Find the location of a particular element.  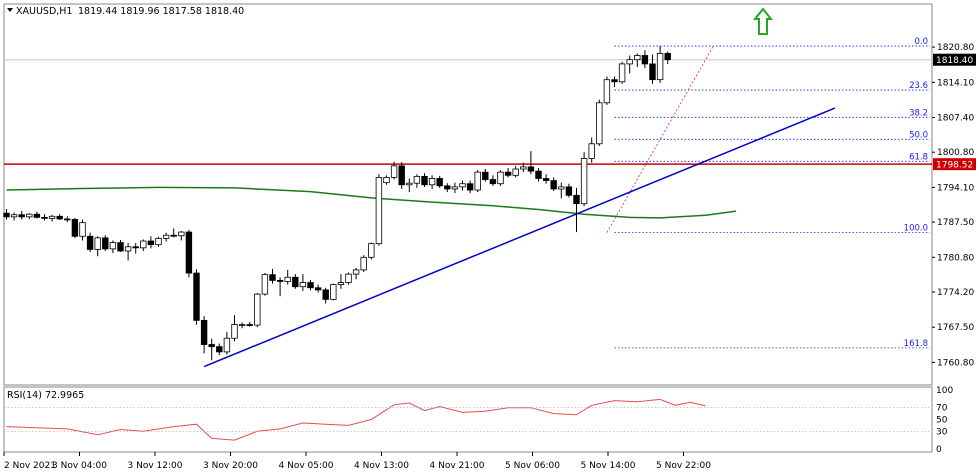

rsi-plot-frame is located at coordinates (468, 419).